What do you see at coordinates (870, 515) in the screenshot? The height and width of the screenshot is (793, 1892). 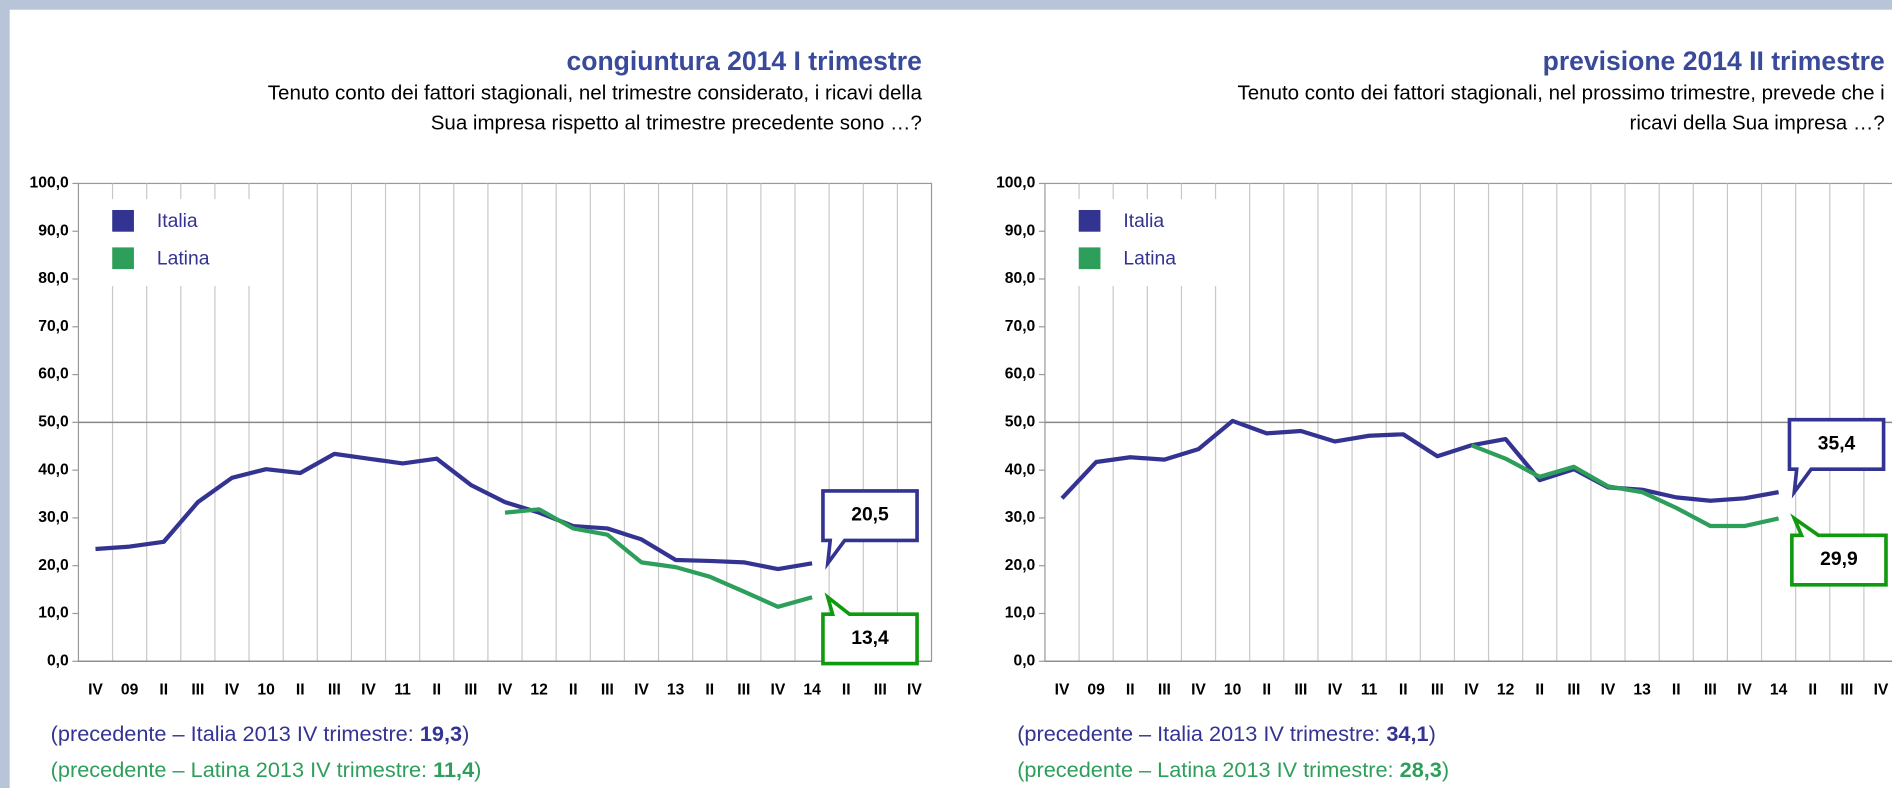 I see `data-label: 20,5` at bounding box center [870, 515].